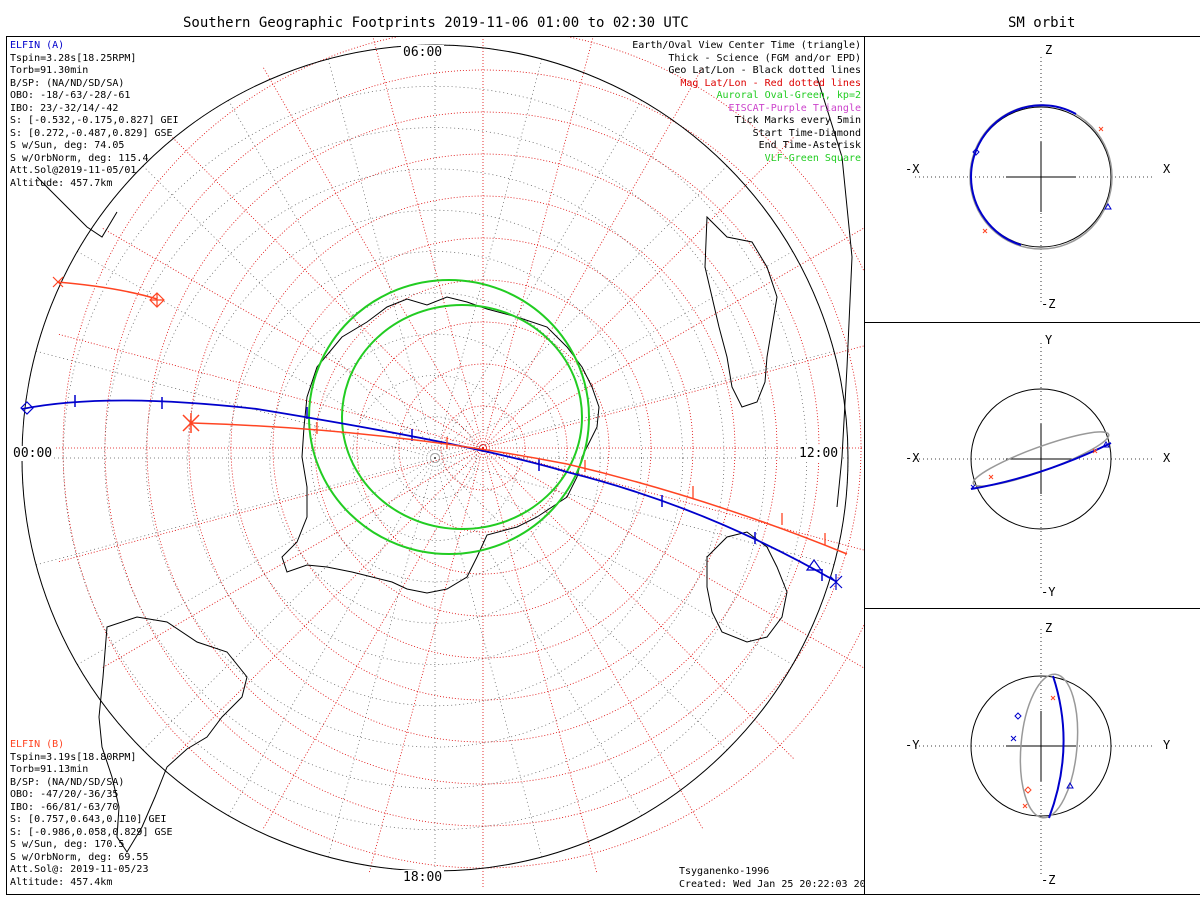  I want to click on legend-item: EISCAT-Purple Triangle, so click(794, 108).